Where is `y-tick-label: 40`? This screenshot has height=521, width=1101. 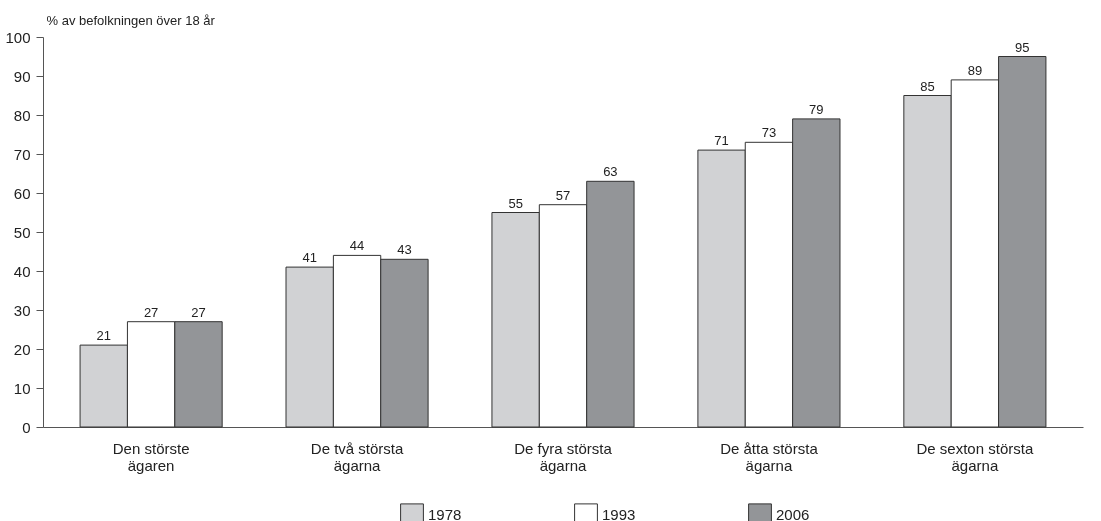 y-tick-label: 40 is located at coordinates (22, 271).